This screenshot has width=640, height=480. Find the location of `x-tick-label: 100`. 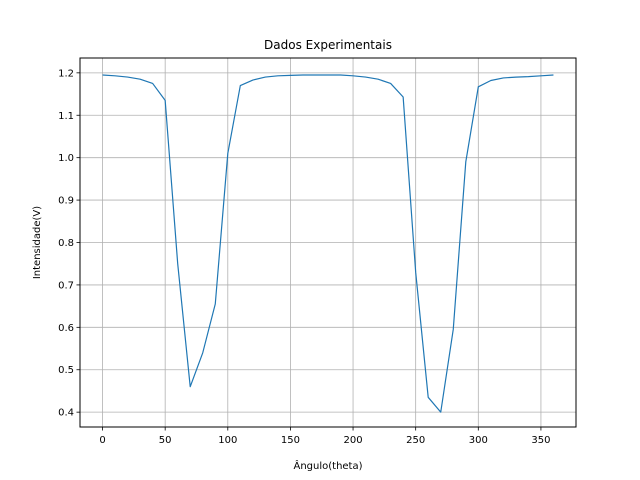

x-tick-label: 100 is located at coordinates (227, 440).